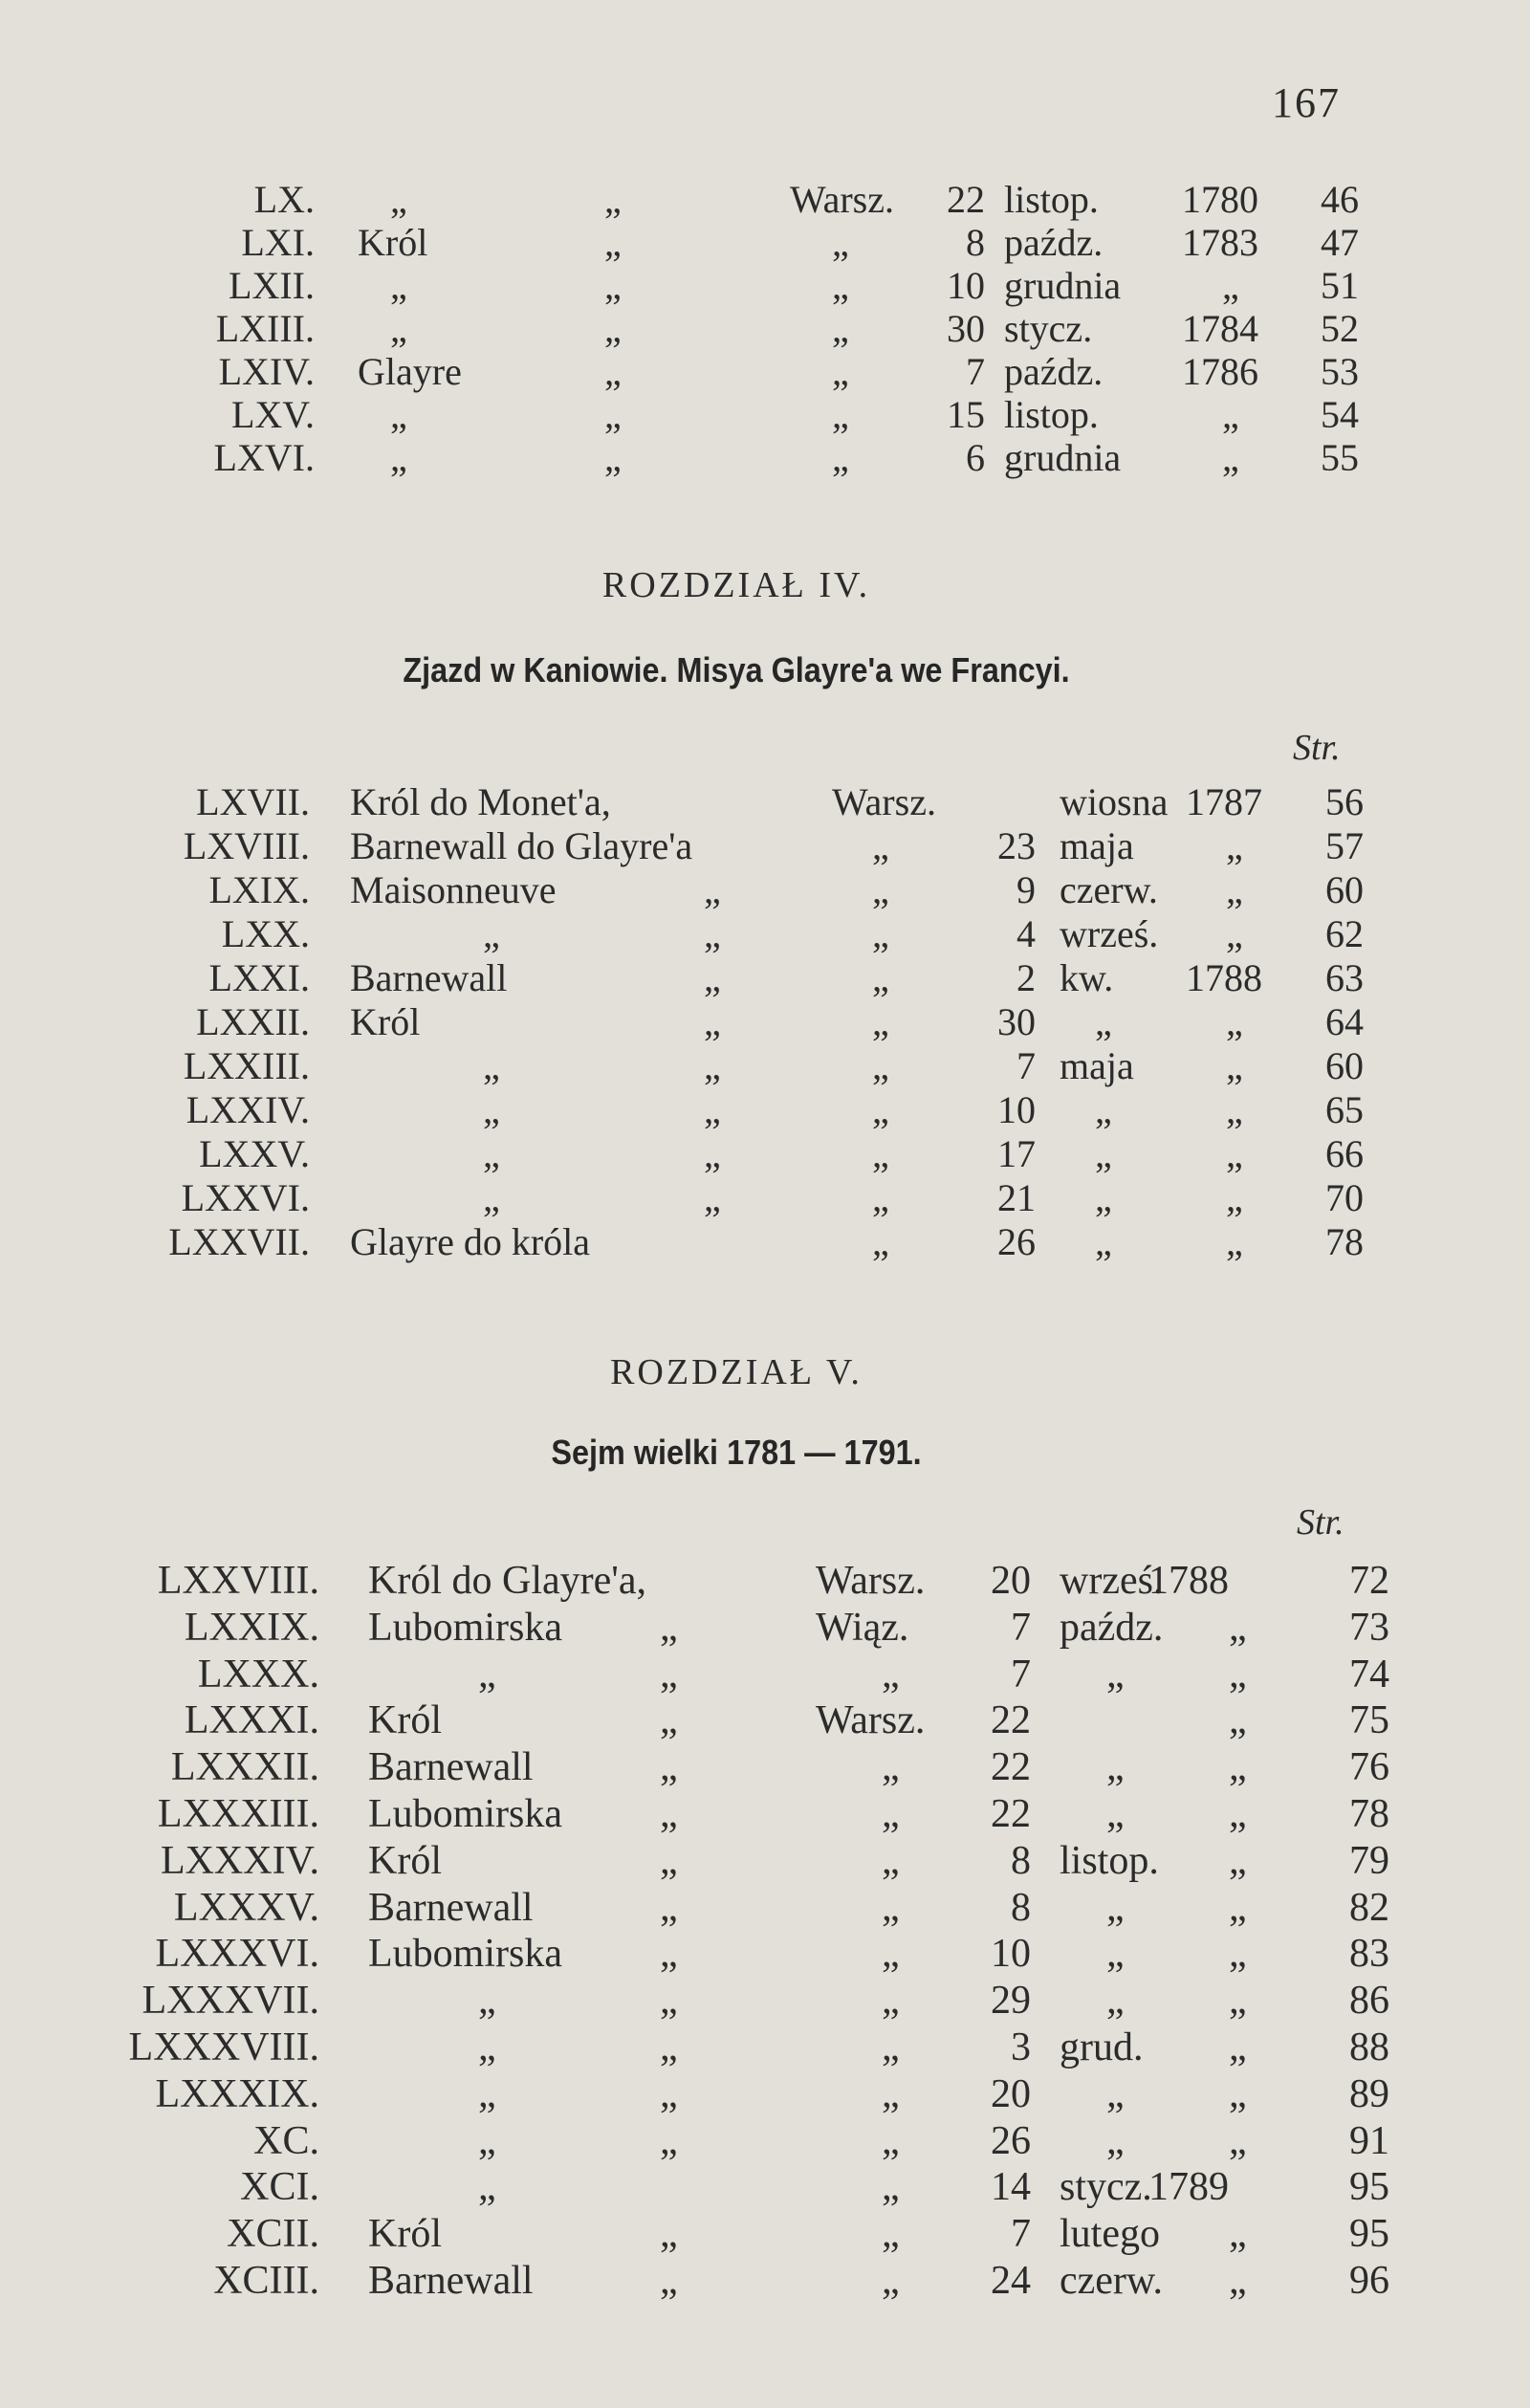  I want to click on letter-number: LX., so click(284, 199).